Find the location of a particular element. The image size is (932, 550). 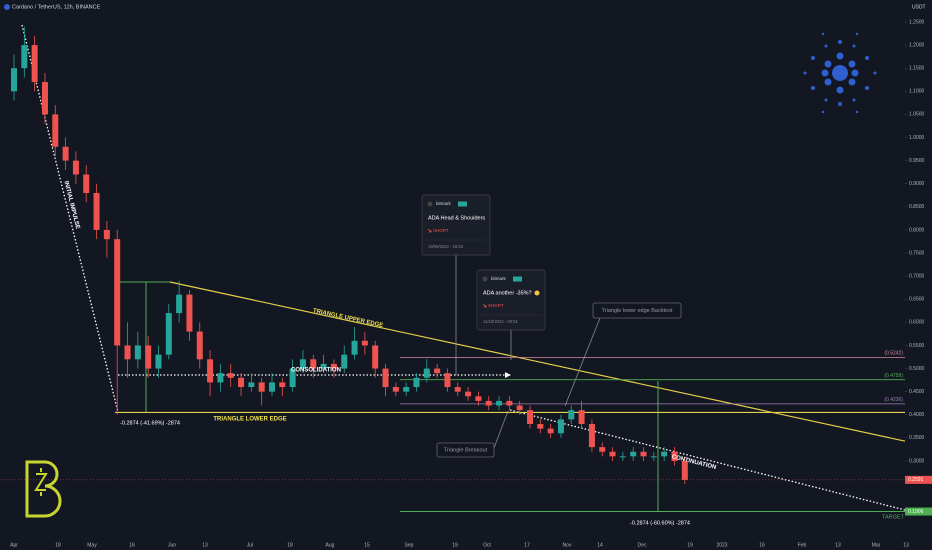

callout-text: Triangle lower edge Backtest is located at coordinates (637, 311).